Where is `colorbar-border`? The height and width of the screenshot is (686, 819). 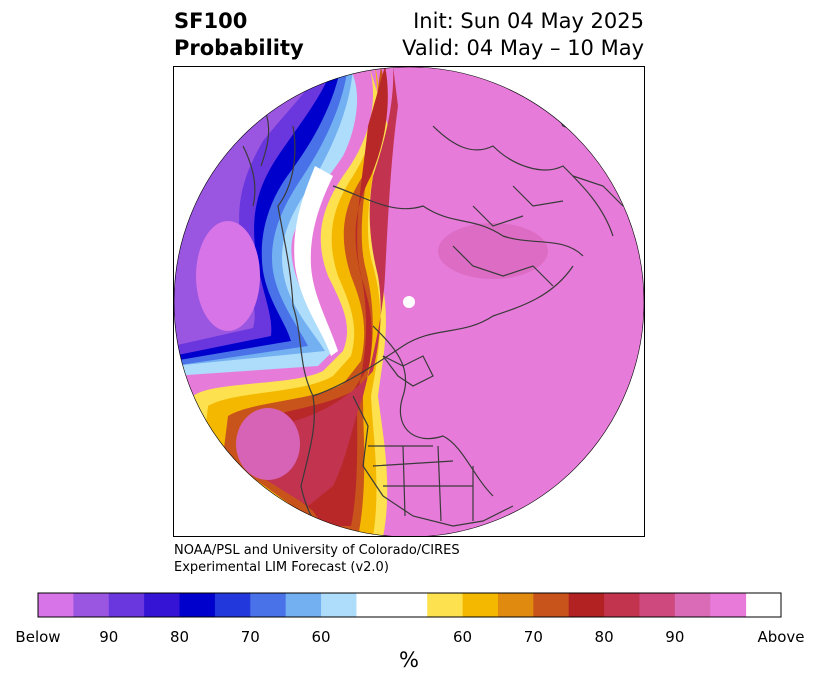
colorbar-border is located at coordinates (409, 605).